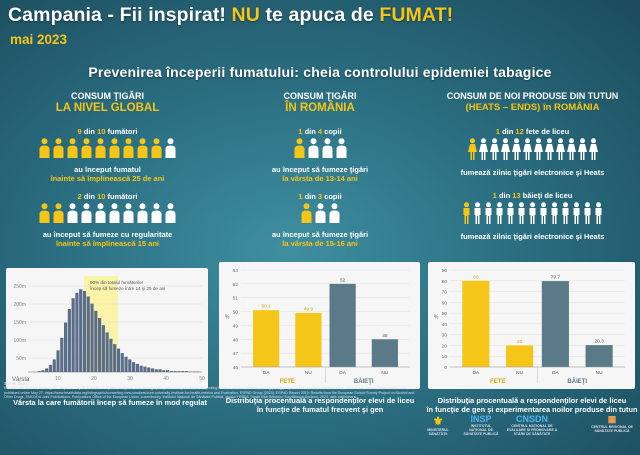  I want to click on stat-global-2: 2 din 10 fumători, so click(107, 196).